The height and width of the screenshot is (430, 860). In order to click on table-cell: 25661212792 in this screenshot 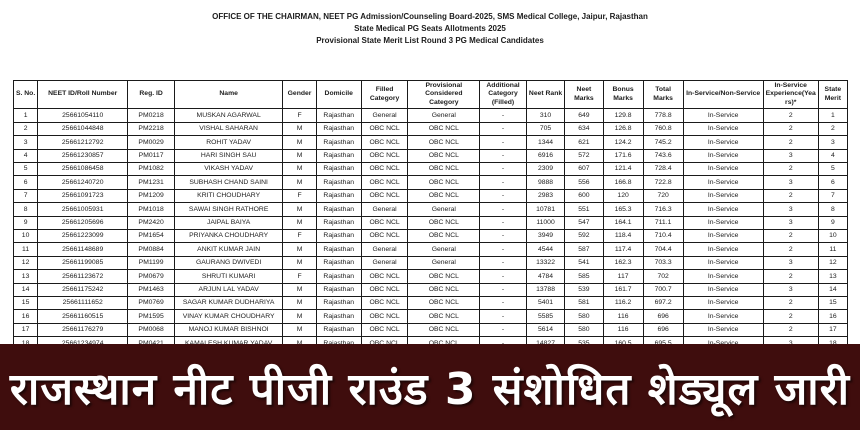, I will do `click(83, 142)`.